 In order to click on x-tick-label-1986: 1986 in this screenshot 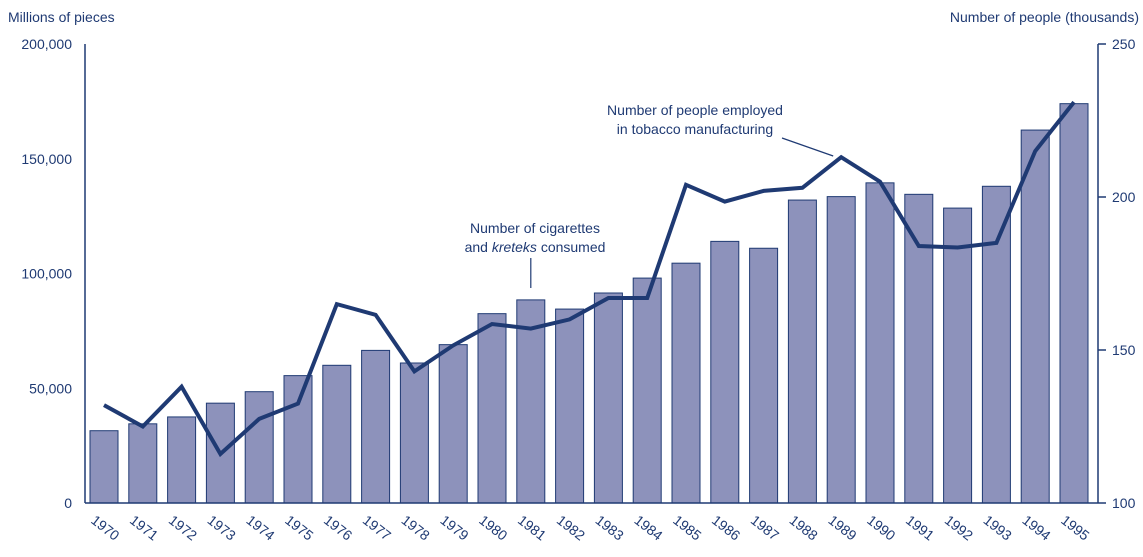, I will do `click(726, 528)`.